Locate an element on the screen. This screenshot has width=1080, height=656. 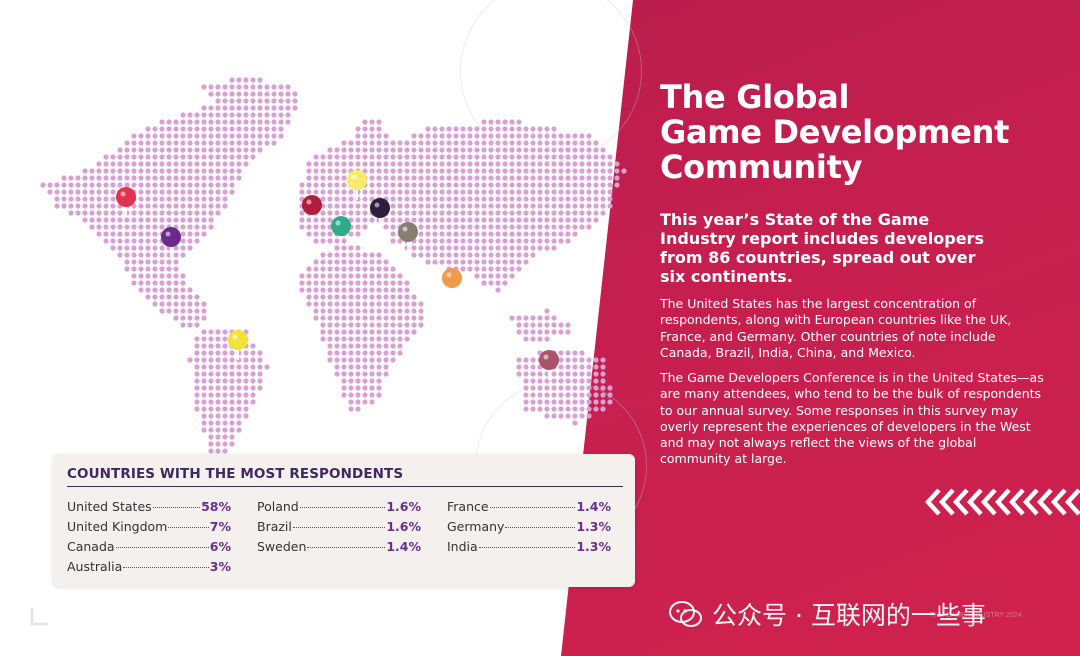
leader-dots is located at coordinates (346, 547).